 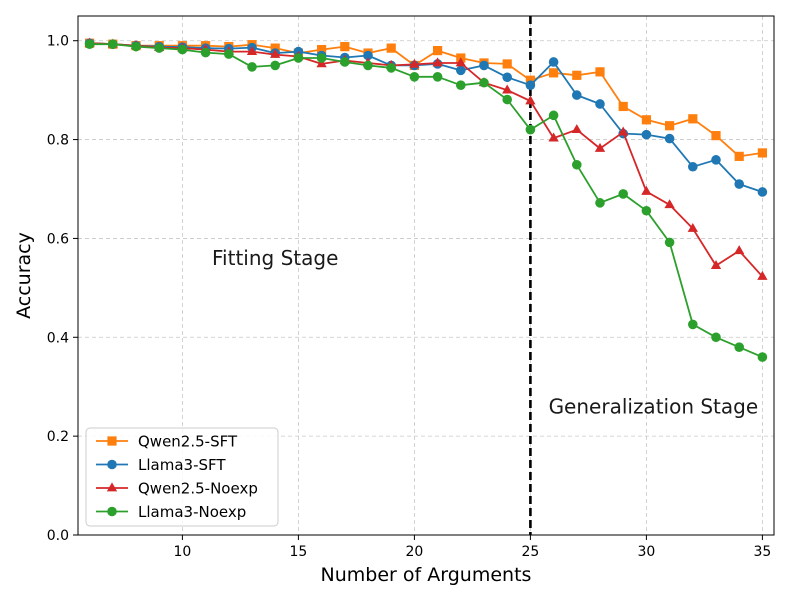 I want to click on legend-item-llama3-noexp: Llama3-Noexp, so click(x=171, y=512).